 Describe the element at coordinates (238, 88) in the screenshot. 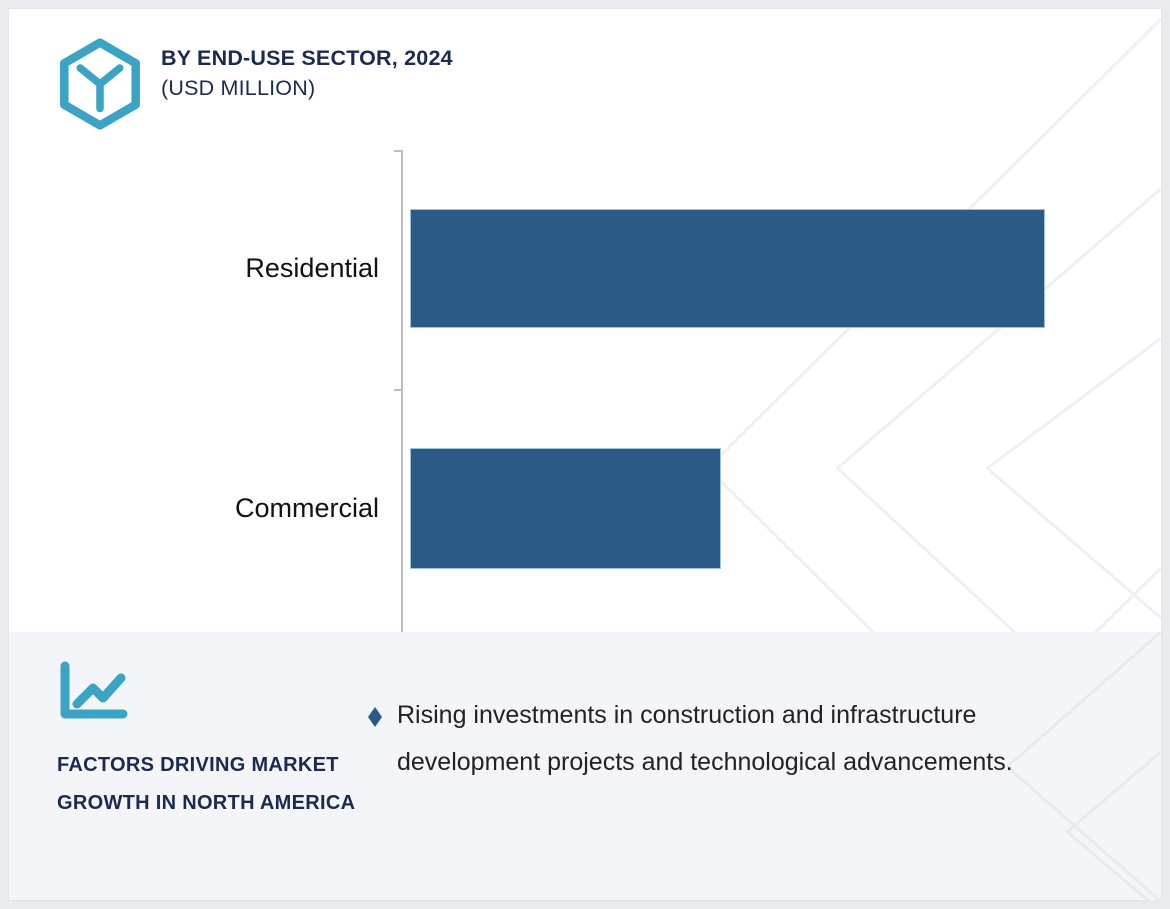

I see `page-subtitle: (USD MILLION)` at that location.